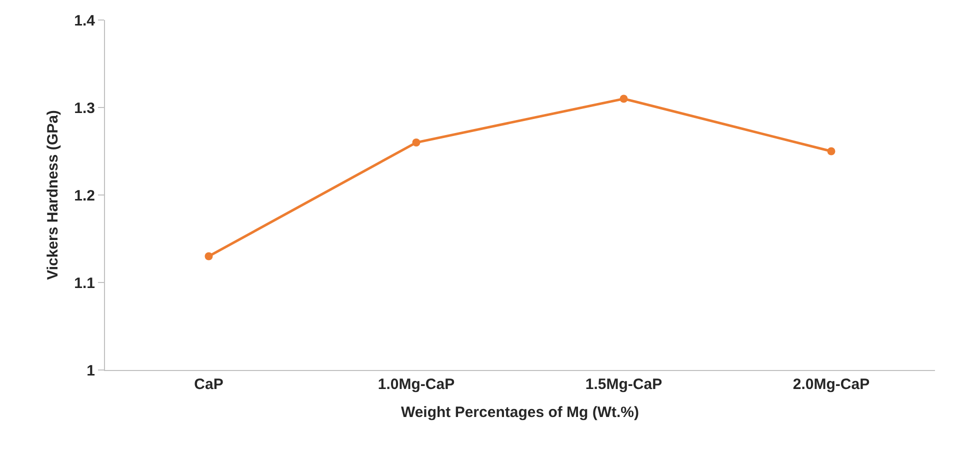 The height and width of the screenshot is (449, 965). What do you see at coordinates (623, 384) in the screenshot?
I see `x-tick-label: 1.5Mg-CaP` at bounding box center [623, 384].